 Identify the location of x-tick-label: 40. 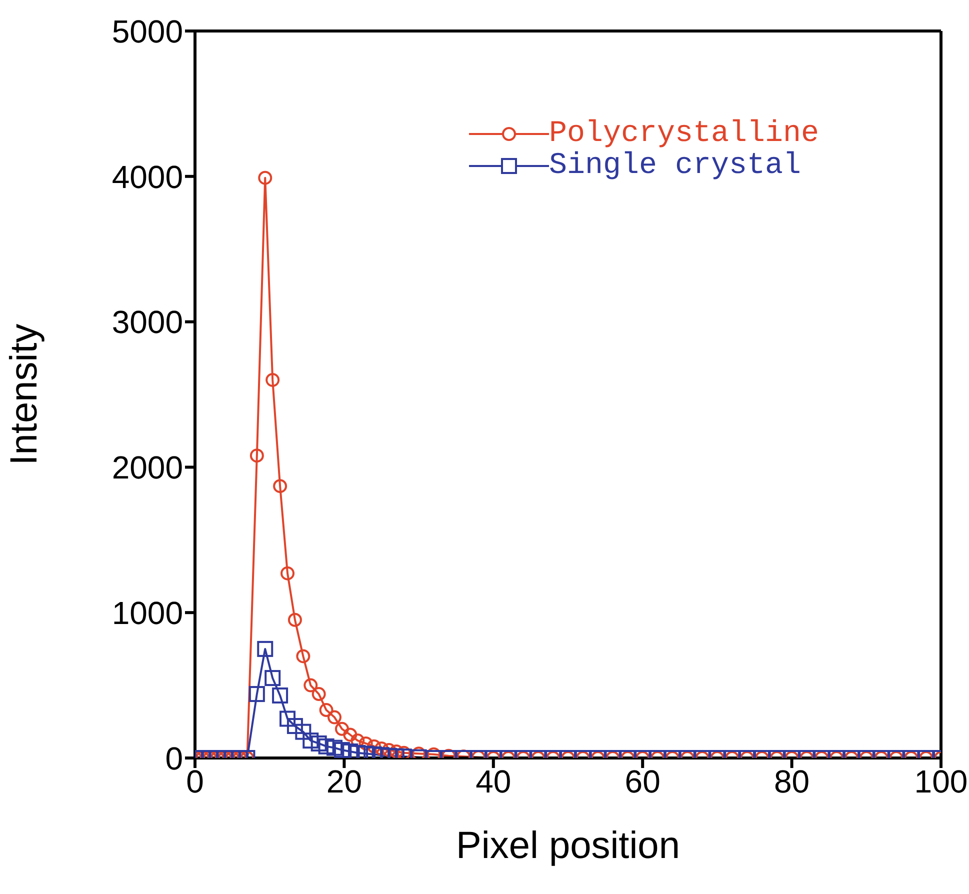
(494, 782).